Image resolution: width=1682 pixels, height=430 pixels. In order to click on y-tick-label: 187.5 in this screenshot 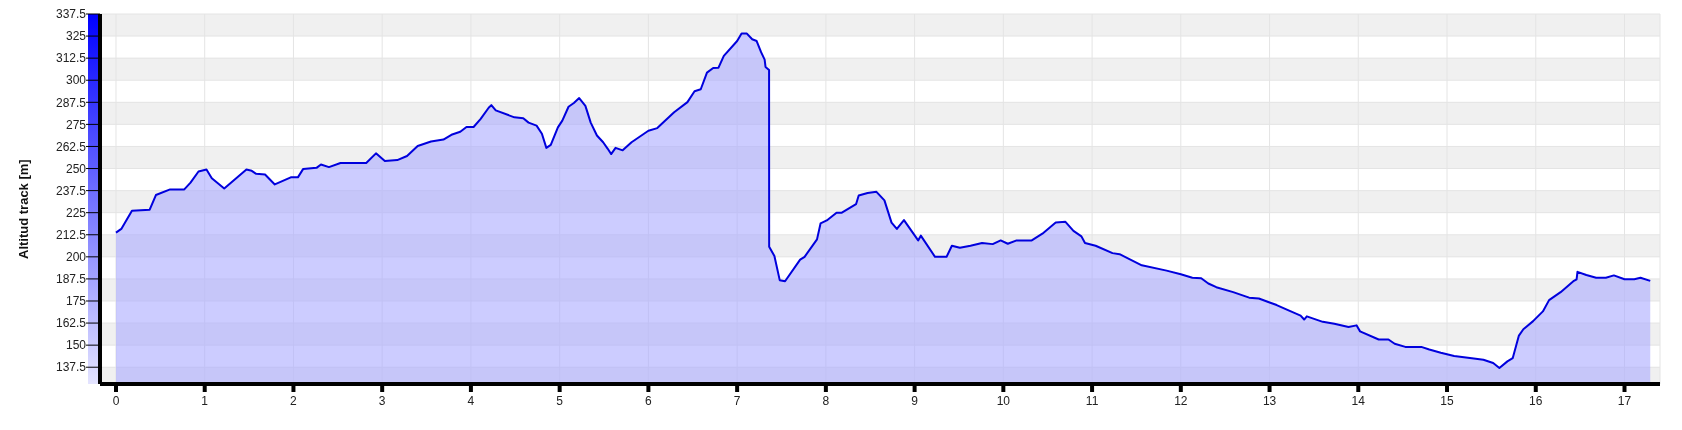, I will do `click(71, 279)`.